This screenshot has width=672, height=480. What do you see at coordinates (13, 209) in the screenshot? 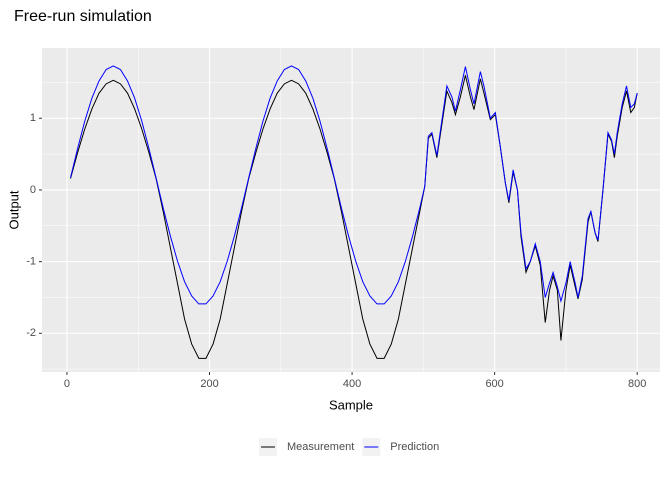
I see `y-axis-label: Output` at bounding box center [13, 209].